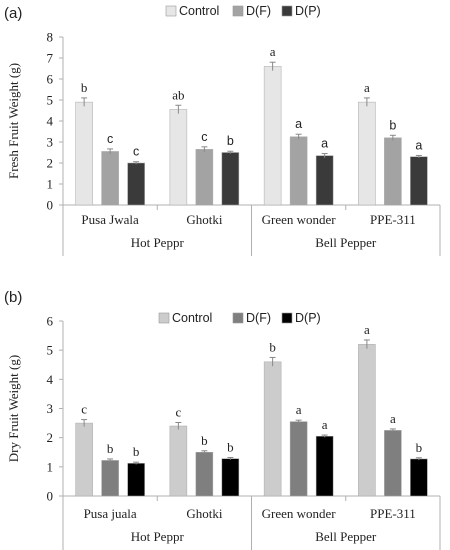 This screenshot has width=450, height=550. I want to click on category-label: Pusa juala, so click(110, 513).